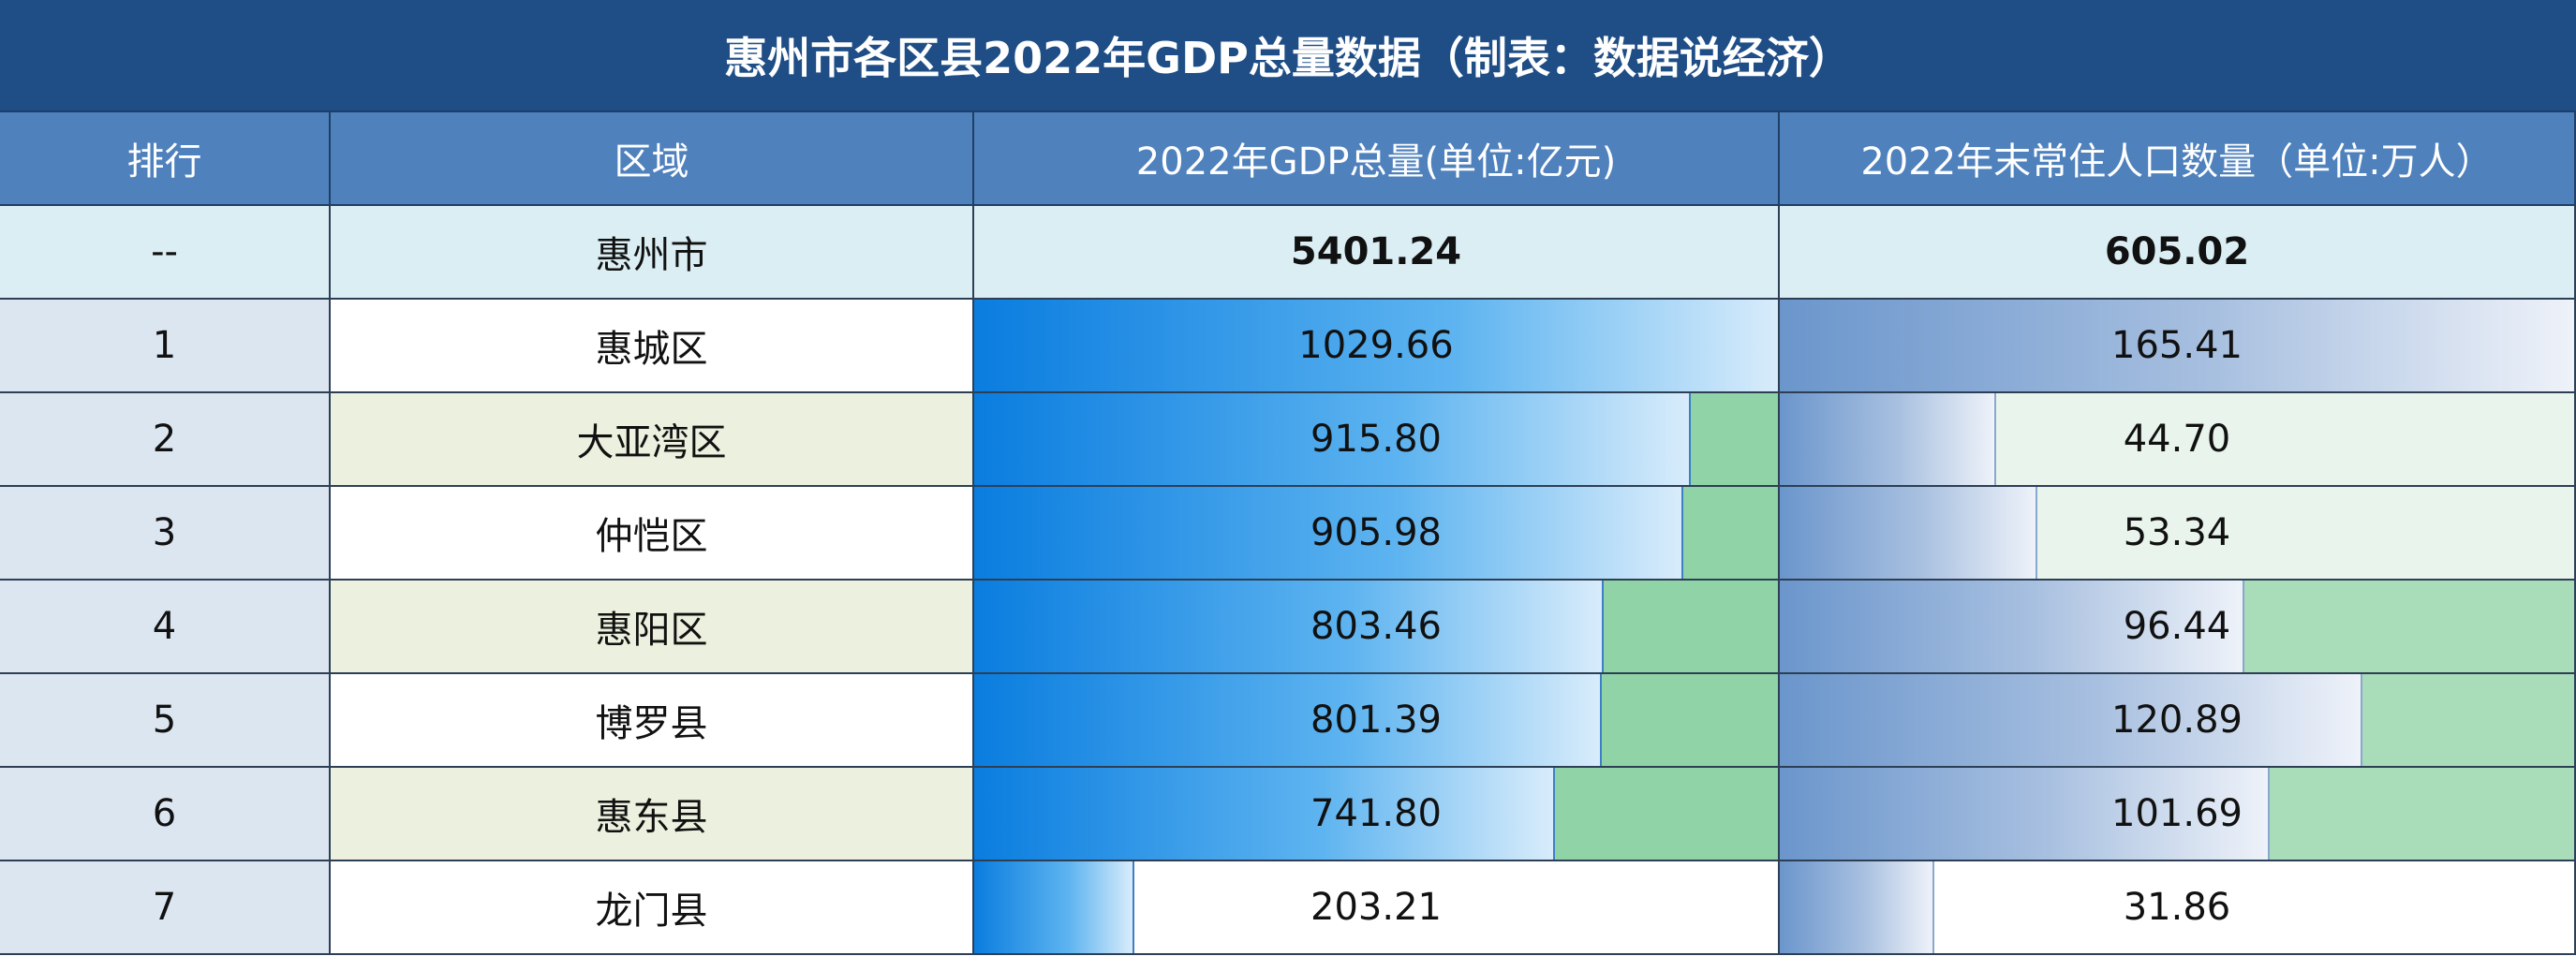 The width and height of the screenshot is (2576, 956). I want to click on rank-cell-text: 7, so click(165, 907).